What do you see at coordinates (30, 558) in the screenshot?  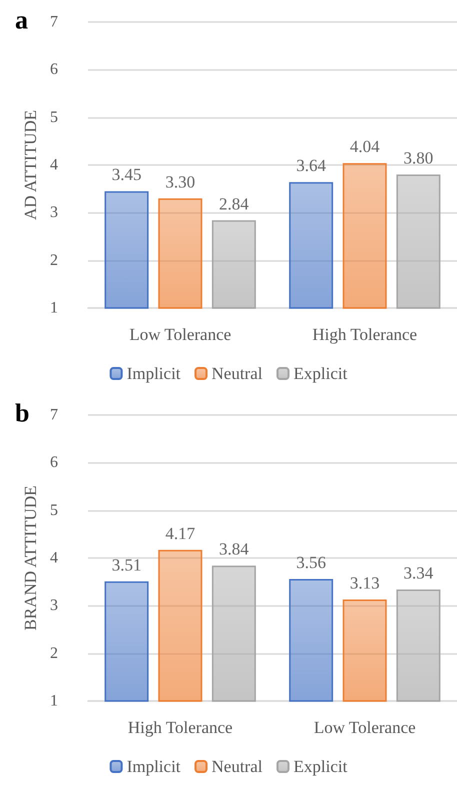 I see `y-axis-title: BRAND ATTITUDE` at bounding box center [30, 558].